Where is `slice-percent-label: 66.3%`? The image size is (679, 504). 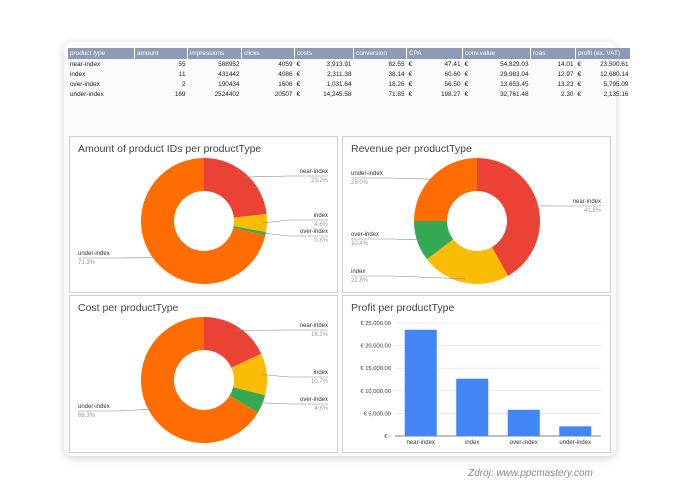
slice-percent-label: 66.3% is located at coordinates (87, 416).